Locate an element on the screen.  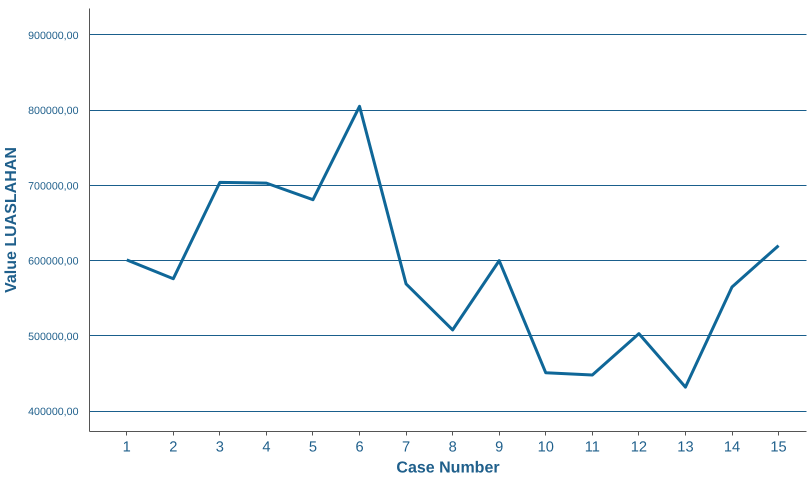
x-tick-label: 4 is located at coordinates (266, 448).